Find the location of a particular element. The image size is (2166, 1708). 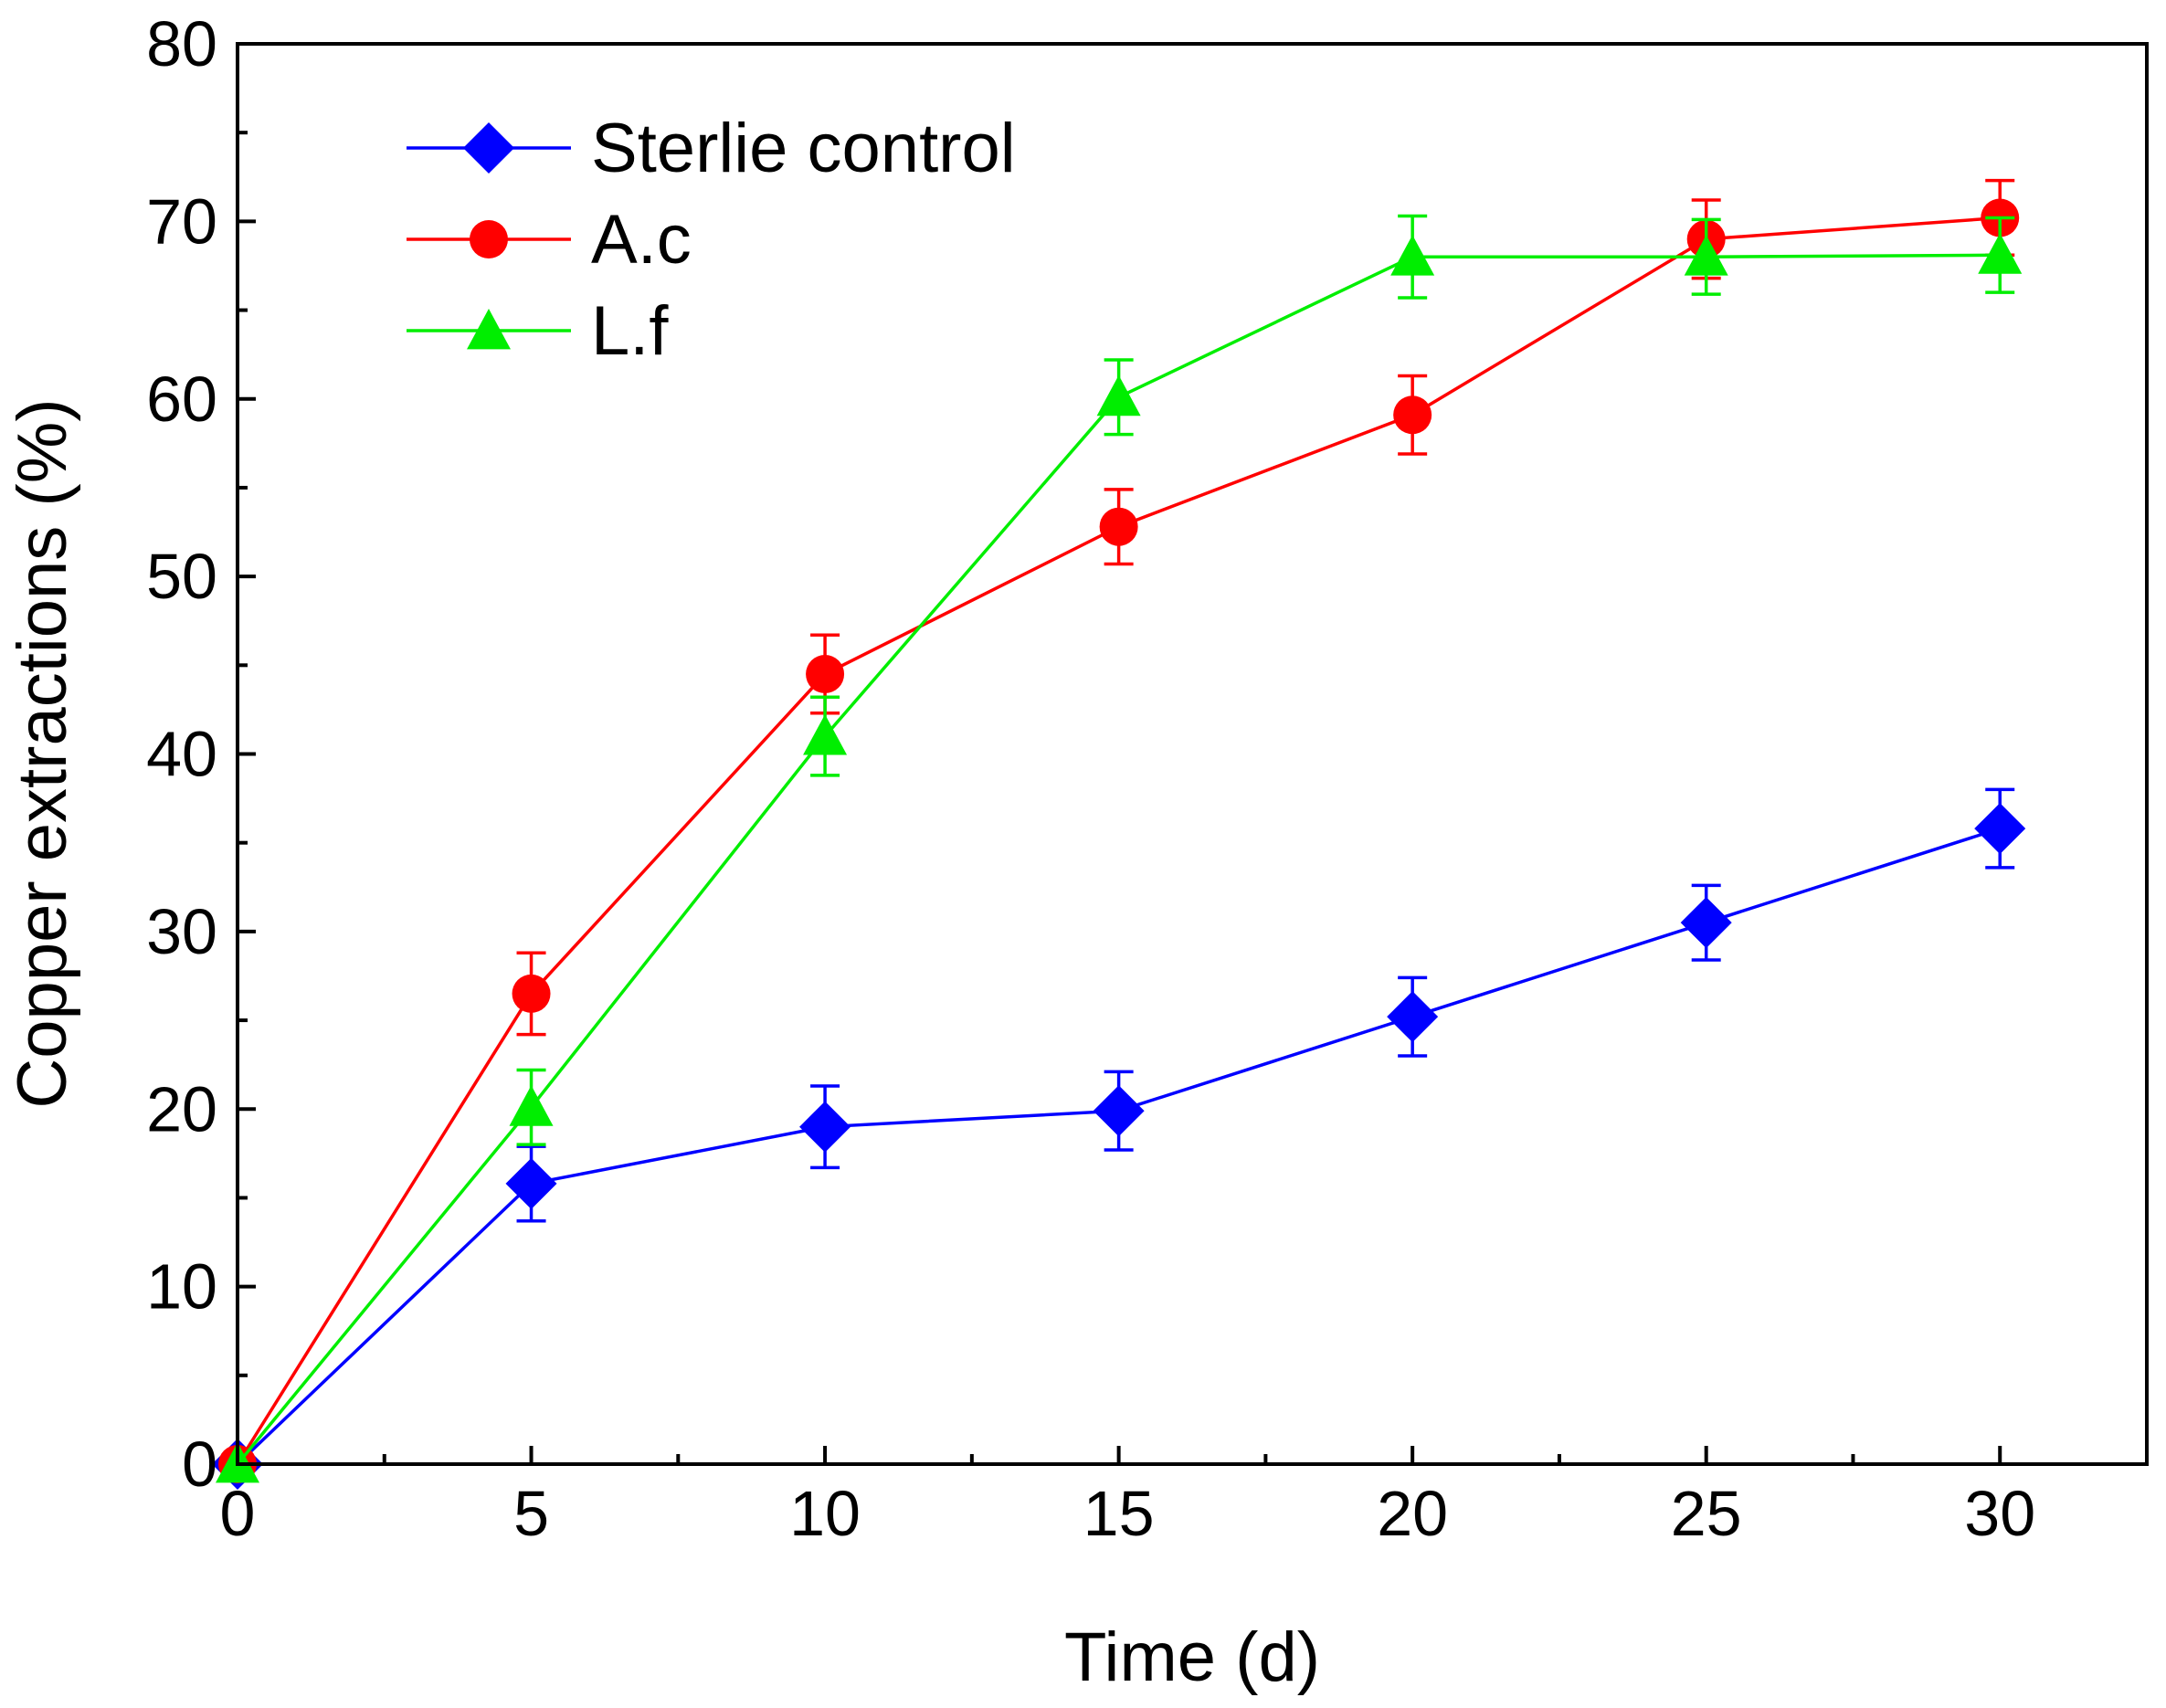

y-tick-label: 70 is located at coordinates (181, 221).